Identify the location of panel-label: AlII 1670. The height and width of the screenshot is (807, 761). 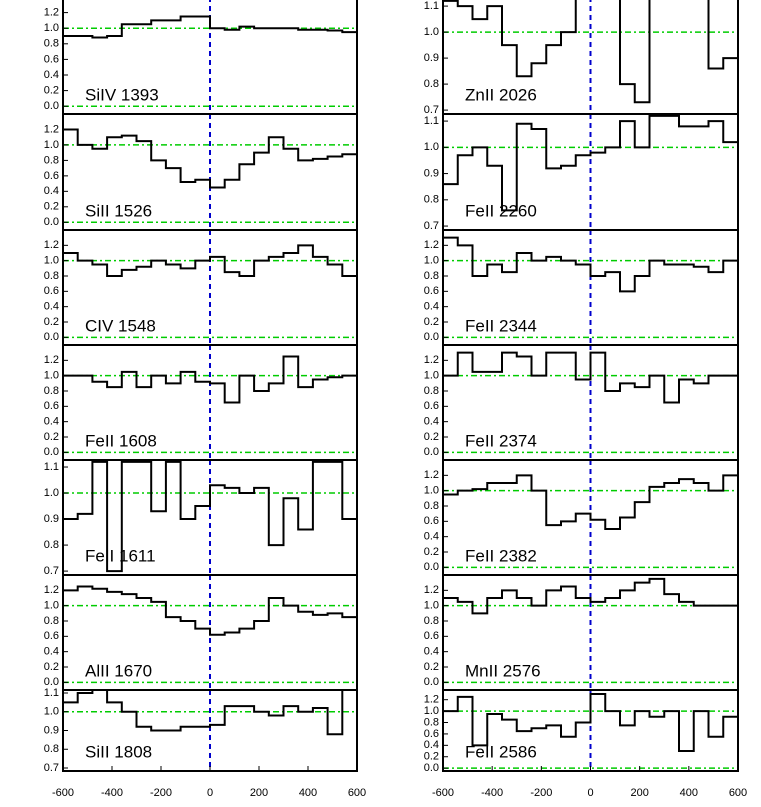
(118, 670).